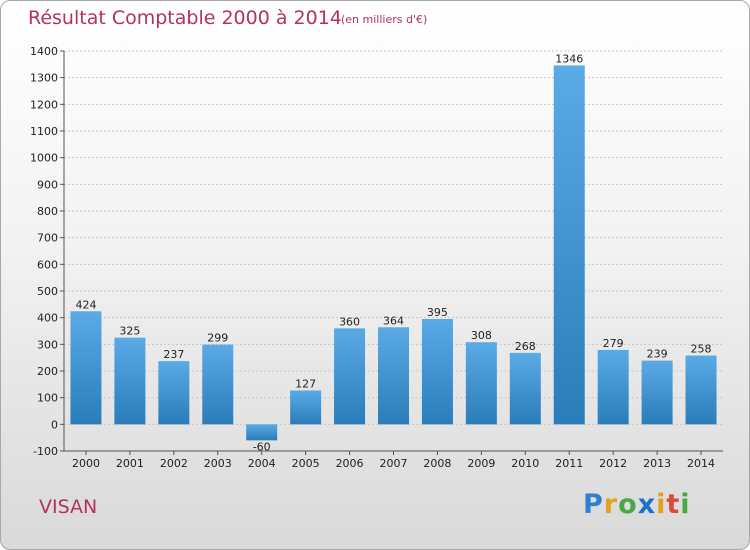 Image resolution: width=750 pixels, height=550 pixels. I want to click on data-label: 360, so click(349, 321).